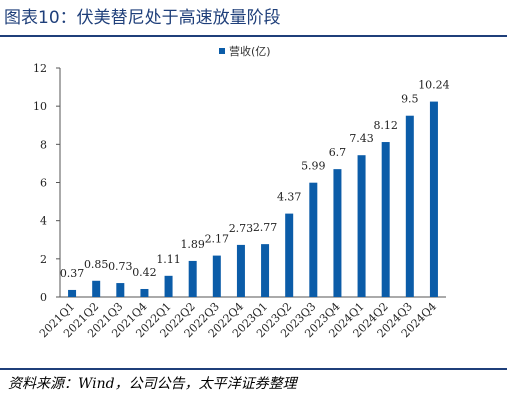 This screenshot has width=507, height=400. What do you see at coordinates (410, 99) in the screenshot?
I see `data-label-2024Q3: 9.5` at bounding box center [410, 99].